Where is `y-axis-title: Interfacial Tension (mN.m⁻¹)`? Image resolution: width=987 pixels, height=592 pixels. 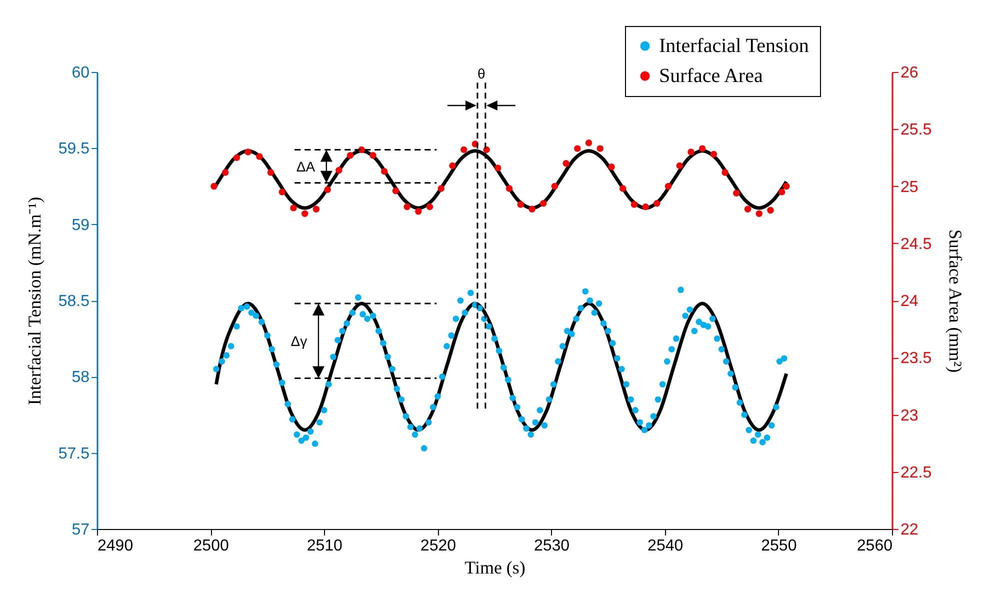 y-axis-title: Interfacial Tension (mN.m⁻¹) is located at coordinates (34, 301).